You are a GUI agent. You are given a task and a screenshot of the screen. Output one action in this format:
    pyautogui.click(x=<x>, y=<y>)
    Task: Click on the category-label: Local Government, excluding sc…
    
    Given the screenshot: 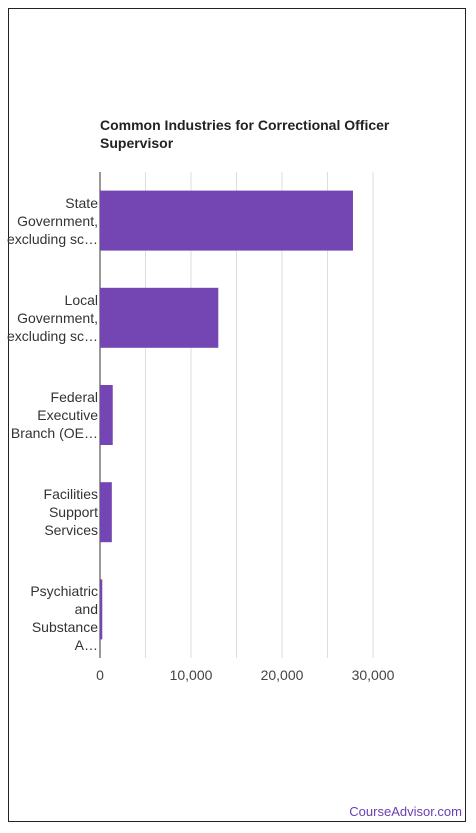 What is the action you would take?
    pyautogui.click(x=52, y=318)
    